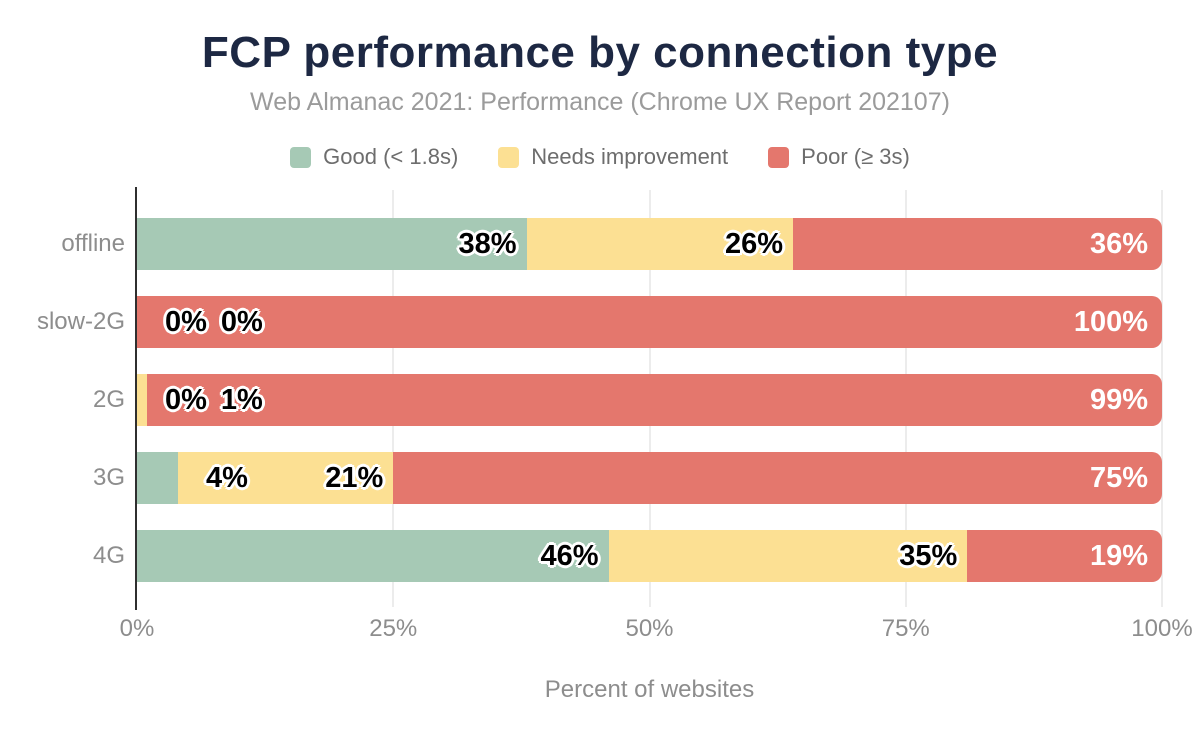  What do you see at coordinates (241, 400) in the screenshot?
I see `value-label-2g-needs-improvement: 1%` at bounding box center [241, 400].